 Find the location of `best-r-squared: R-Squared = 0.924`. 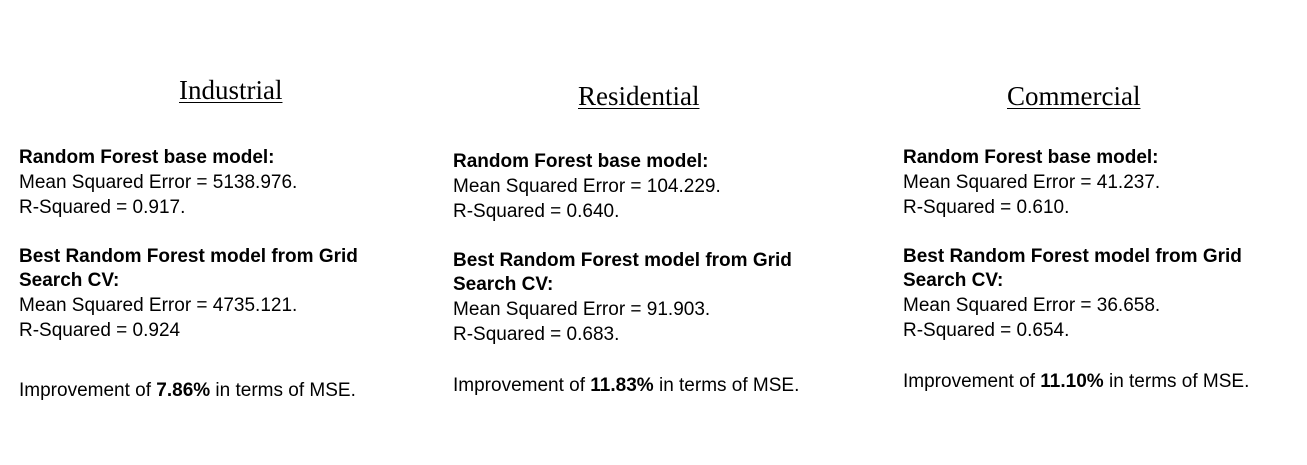

best-r-squared: R-Squared = 0.924 is located at coordinates (100, 330).